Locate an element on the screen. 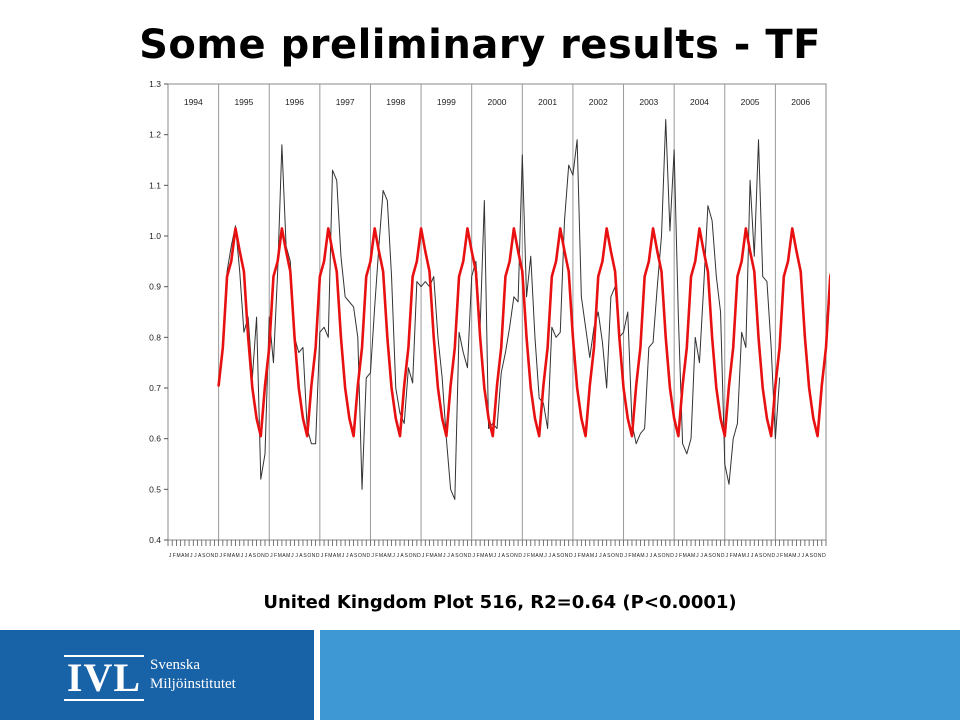  year-label: 2000 is located at coordinates (497, 102).